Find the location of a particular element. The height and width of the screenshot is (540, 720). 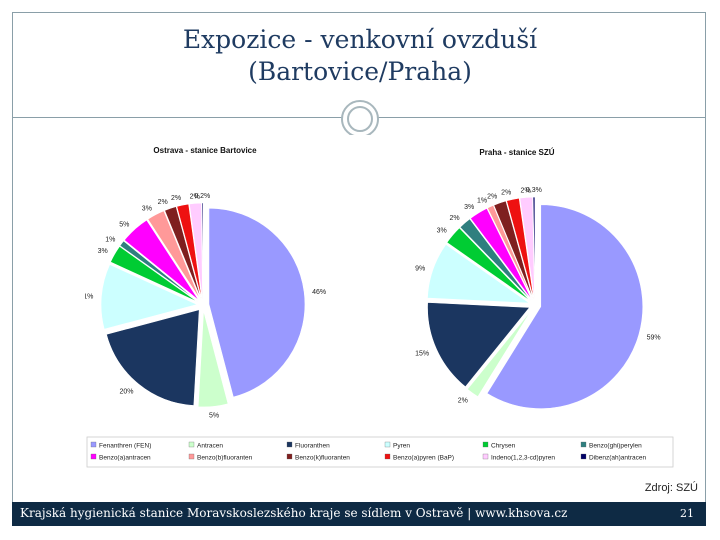

legend-label-9: Benzo(a)pyren (BaP) is located at coordinates (423, 458).